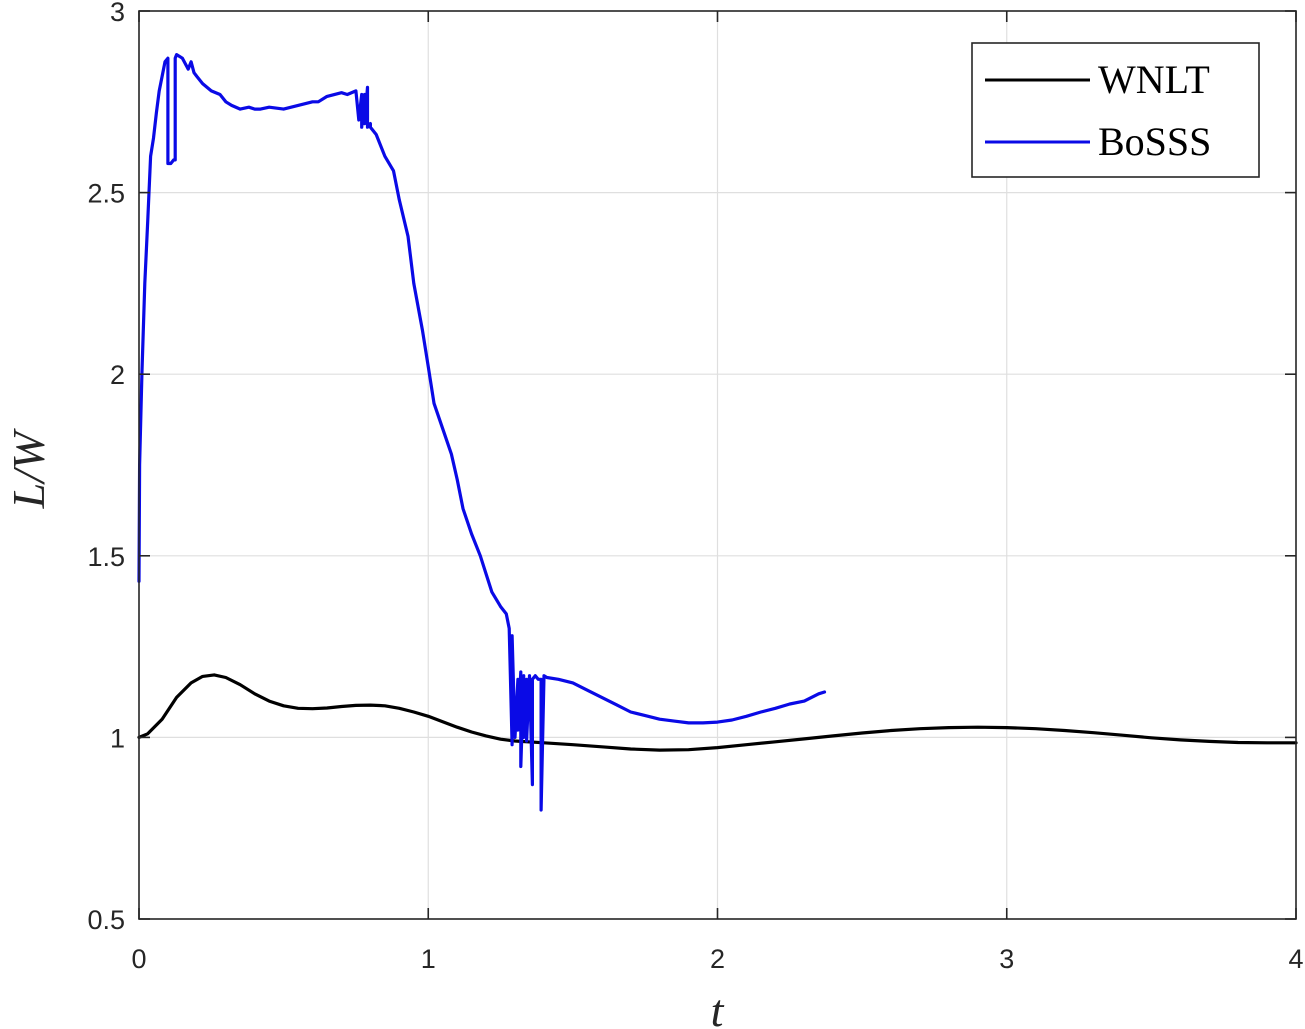 This screenshot has width=1305, height=1029. What do you see at coordinates (717, 712) in the screenshot?
I see `series-line-wnlt` at bounding box center [717, 712].